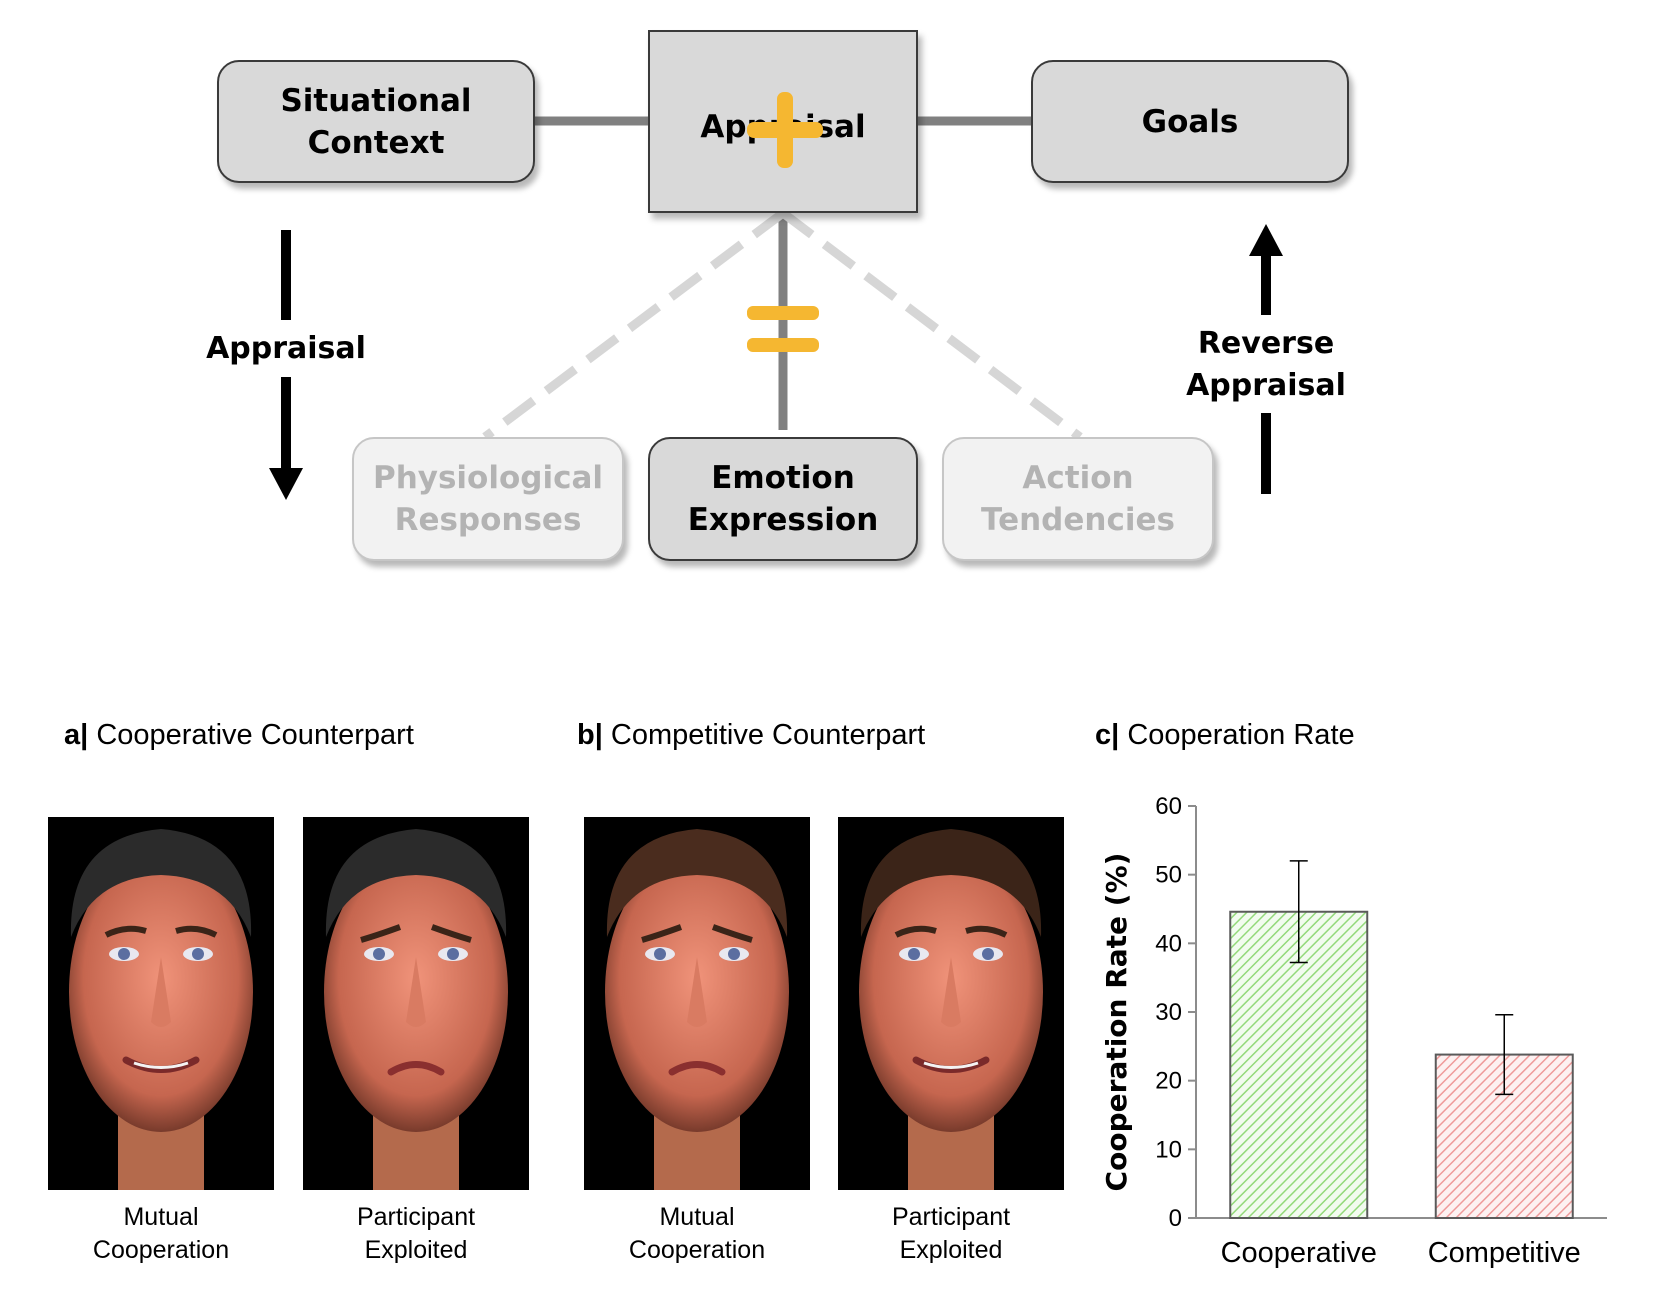  I want to click on caption-a-1-line-1: Mutual, so click(161, 1217).